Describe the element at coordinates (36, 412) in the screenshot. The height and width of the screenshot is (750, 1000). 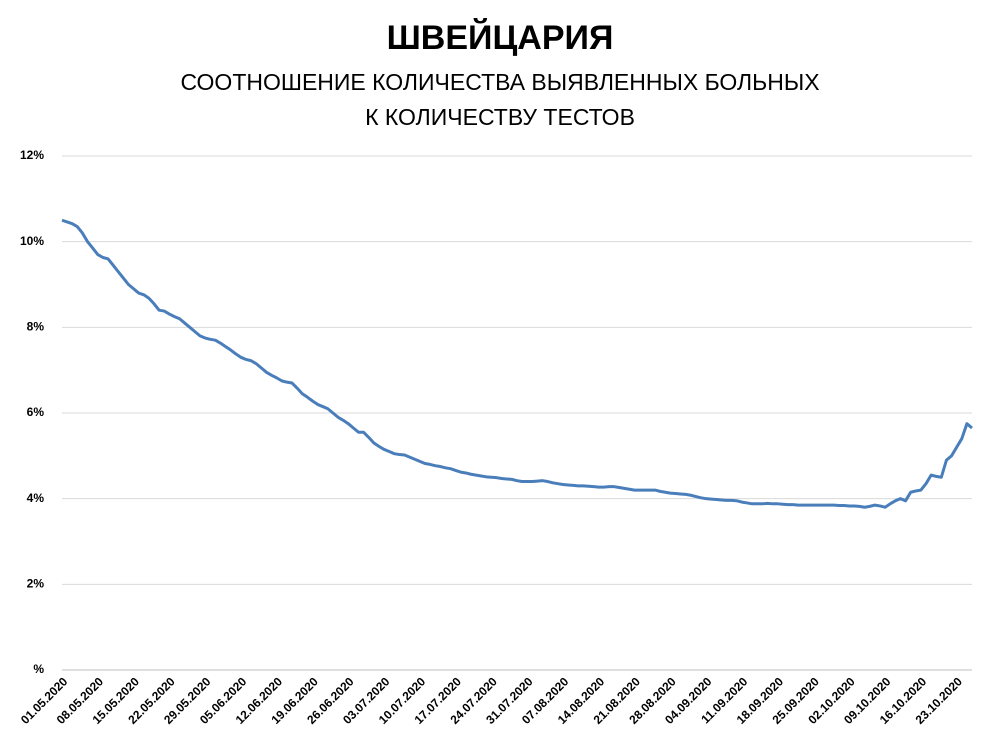
I see `y-tick-label: 6%` at that location.